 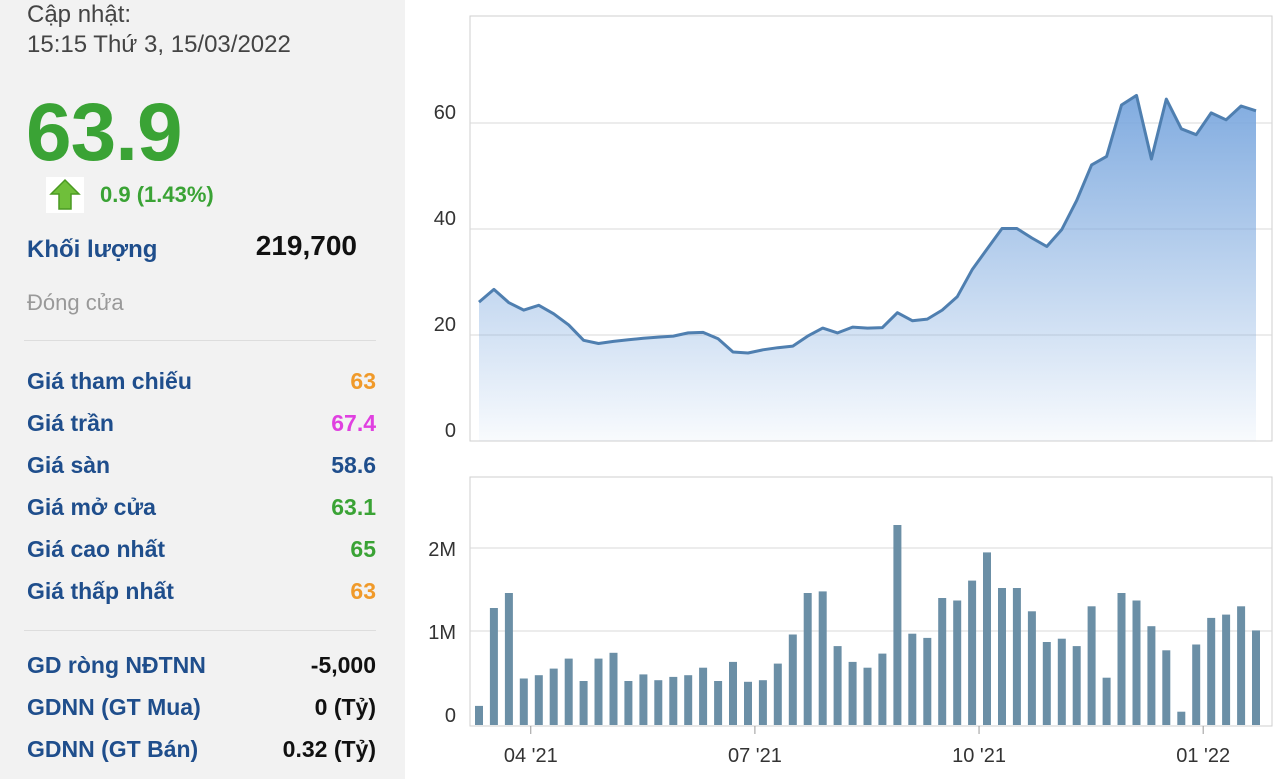 I want to click on foreign-value: 0.32 (Tỷ), so click(x=329, y=749).